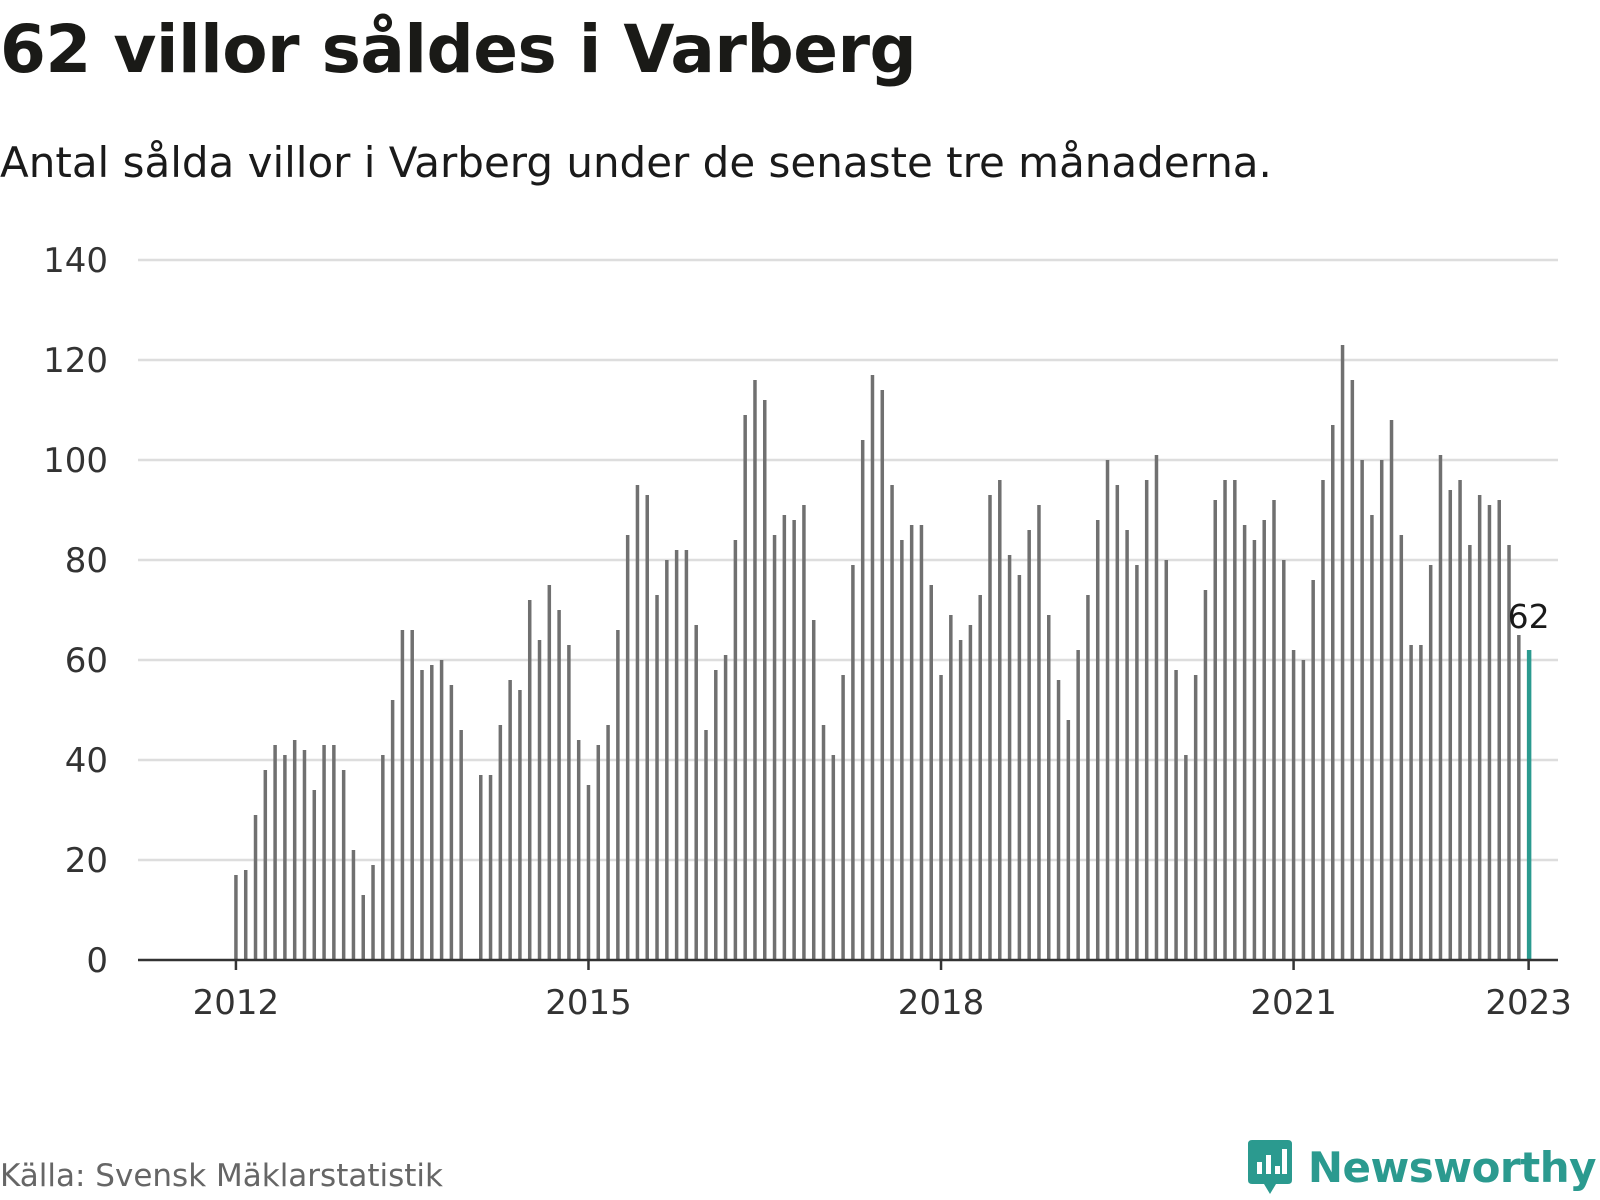 The image size is (1600, 1200). Describe the element at coordinates (75, 261) in the screenshot. I see `y-tick-label: 140` at that location.